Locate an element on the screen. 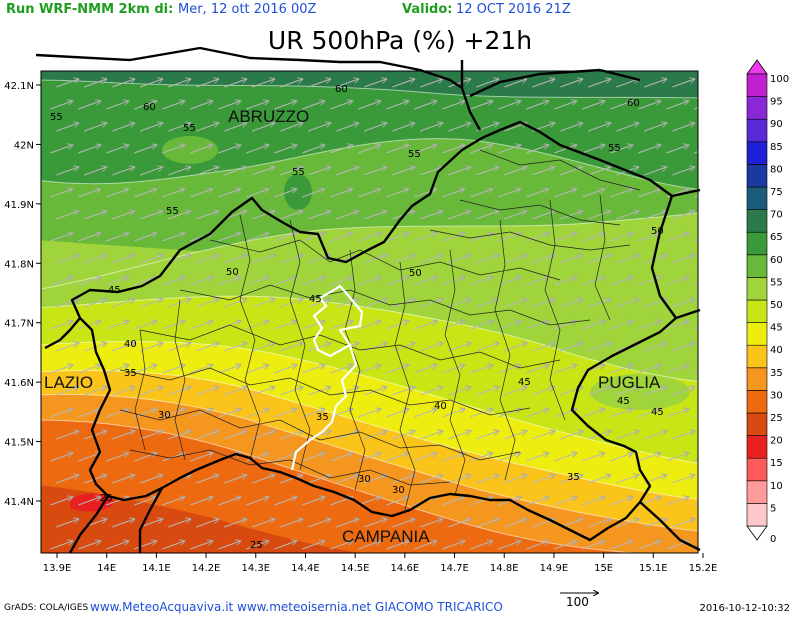 The image size is (800, 618). region-label-puglia: PUGLIA is located at coordinates (629, 382).